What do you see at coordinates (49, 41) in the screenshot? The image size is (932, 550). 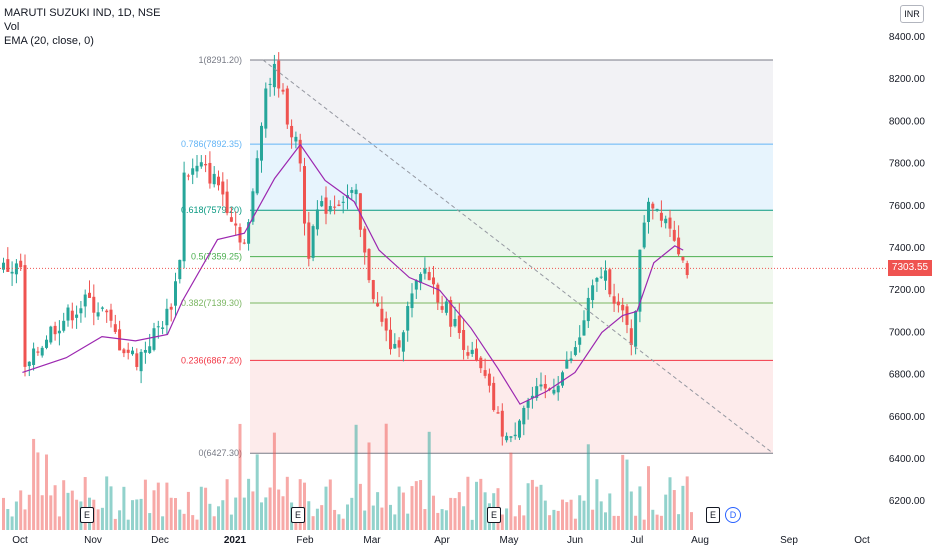 I see `ema-legend: EMA (20, close, 0)` at bounding box center [49, 41].